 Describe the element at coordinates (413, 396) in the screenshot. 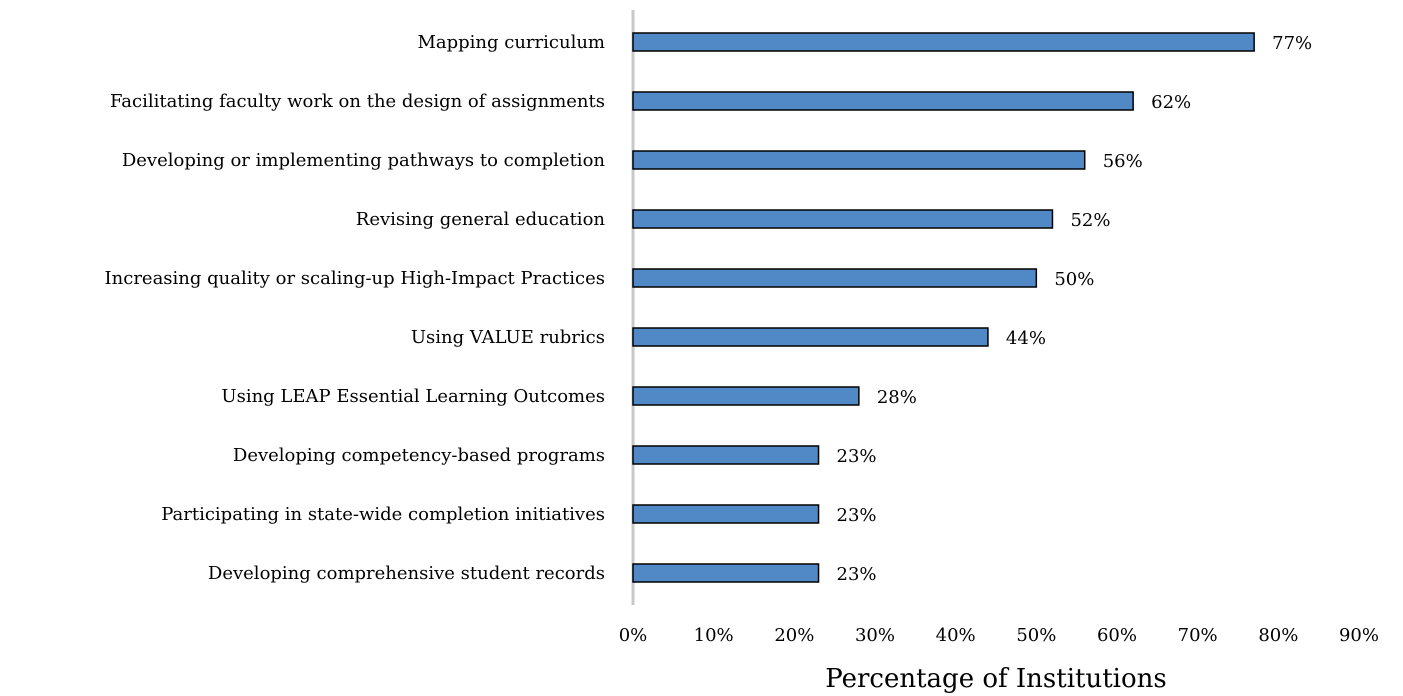

I see `y-tick-label: Using LEAP Essential Learning Outcomes` at that location.